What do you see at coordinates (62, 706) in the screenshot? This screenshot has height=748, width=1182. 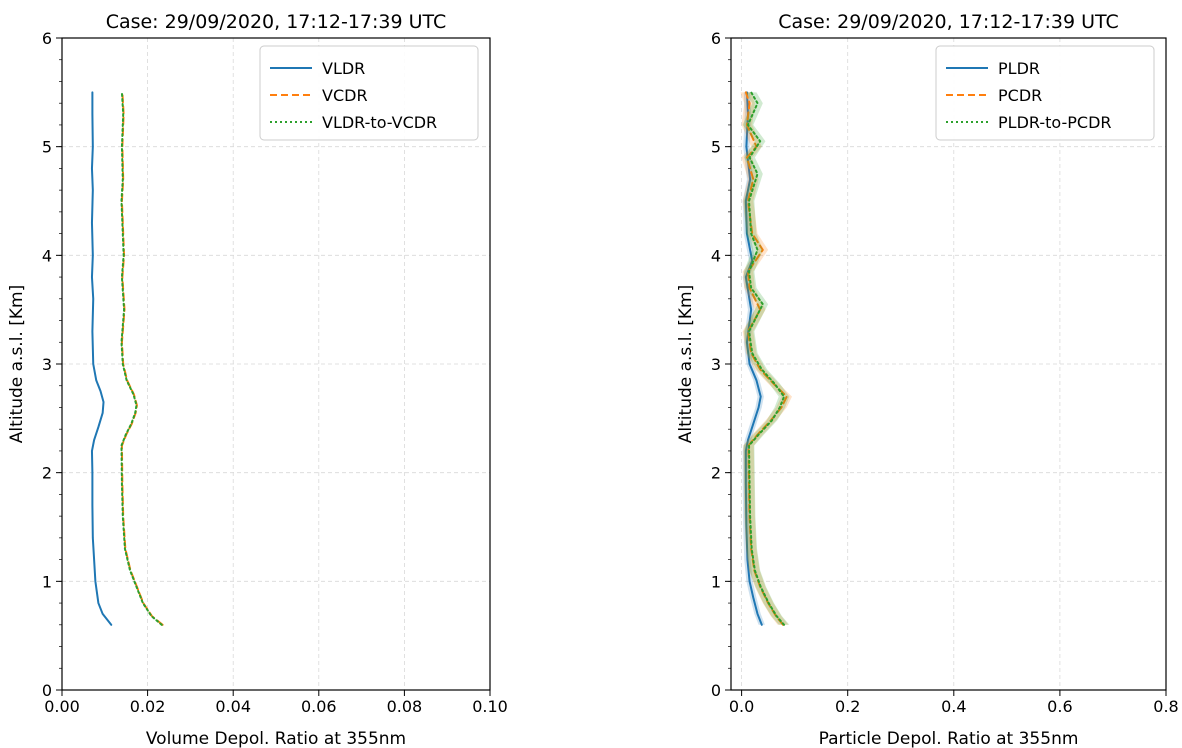 I see `x-tick-label: 0.00` at bounding box center [62, 706].